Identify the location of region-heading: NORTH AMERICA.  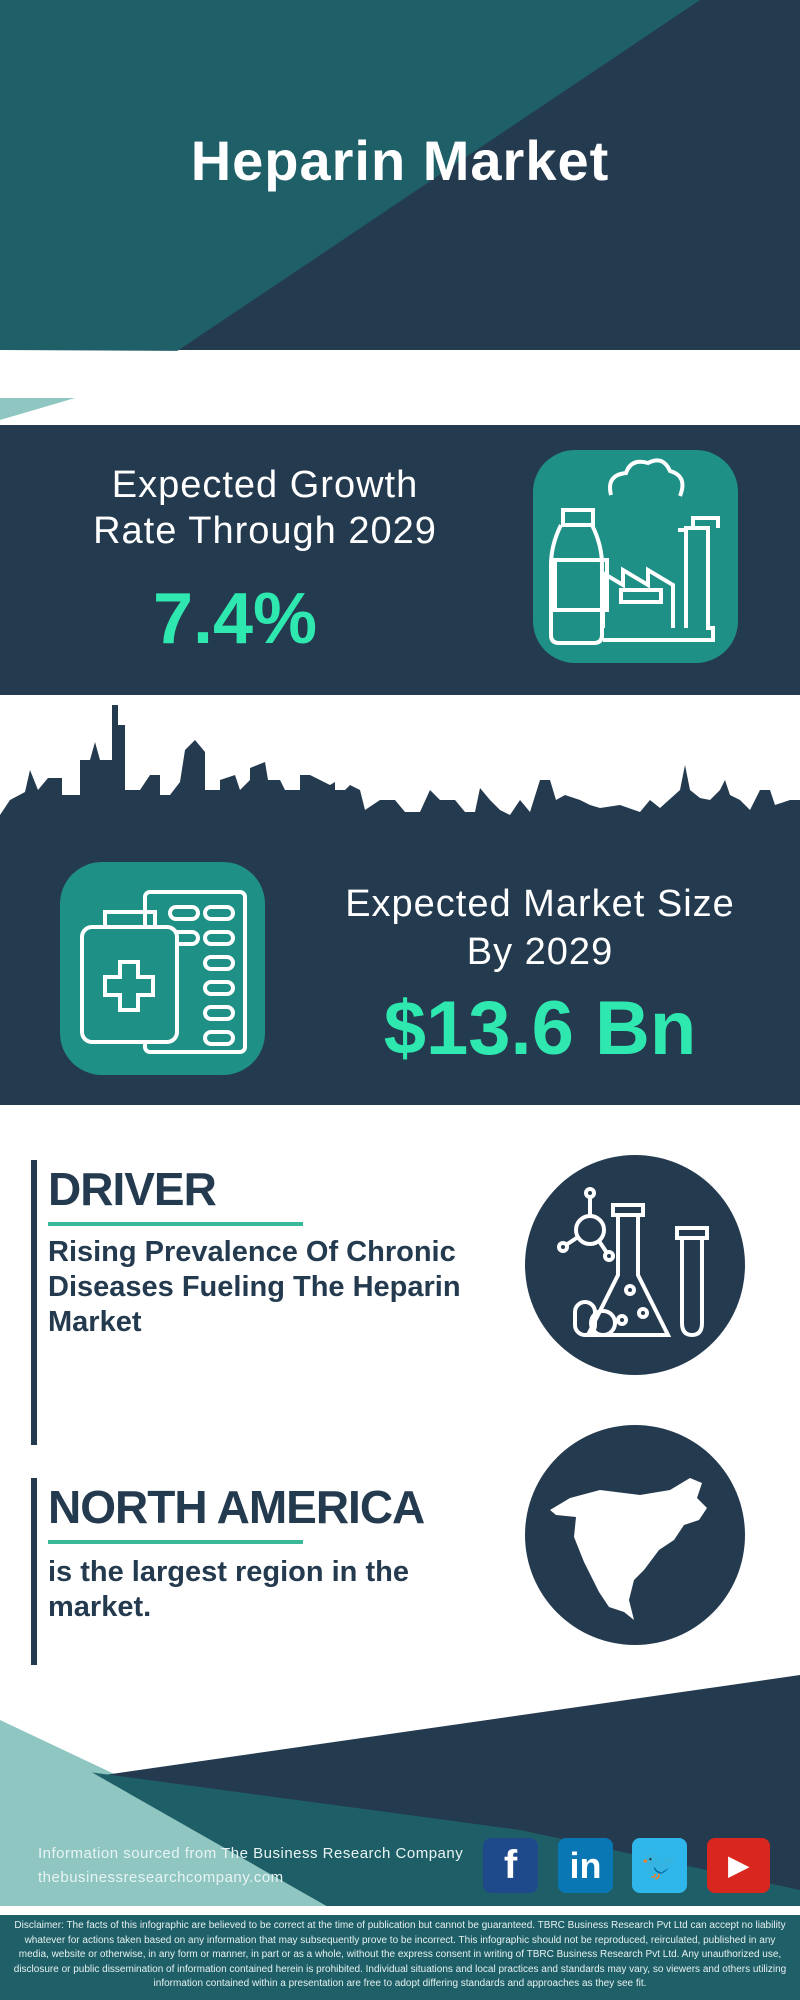
(236, 1507).